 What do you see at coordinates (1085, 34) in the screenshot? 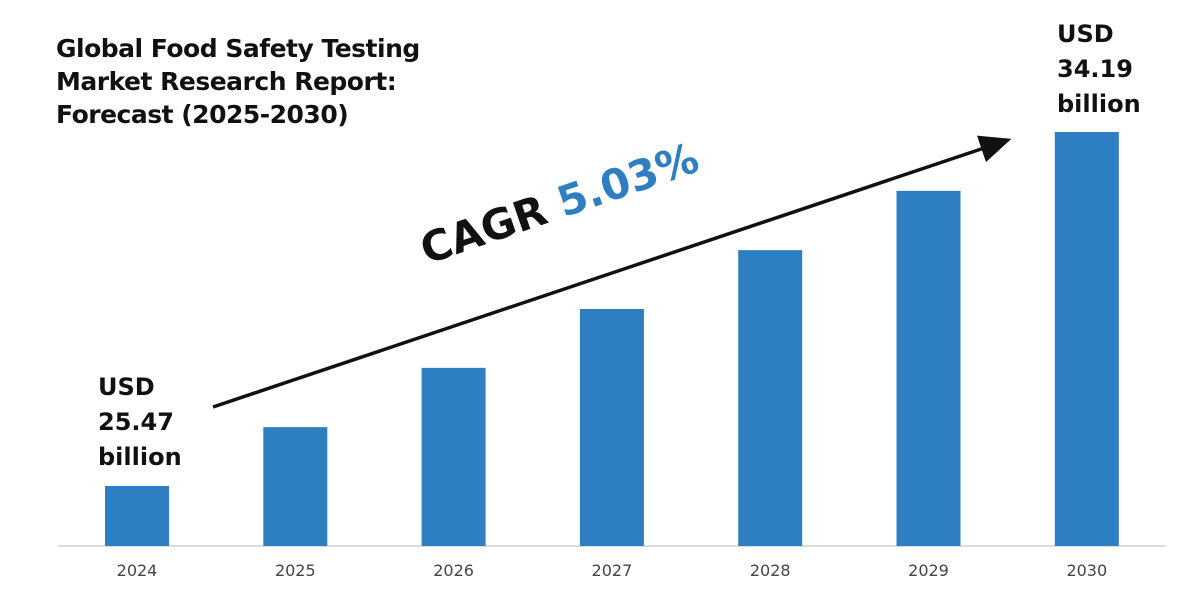
I see `end-label-currency: USD` at bounding box center [1085, 34].